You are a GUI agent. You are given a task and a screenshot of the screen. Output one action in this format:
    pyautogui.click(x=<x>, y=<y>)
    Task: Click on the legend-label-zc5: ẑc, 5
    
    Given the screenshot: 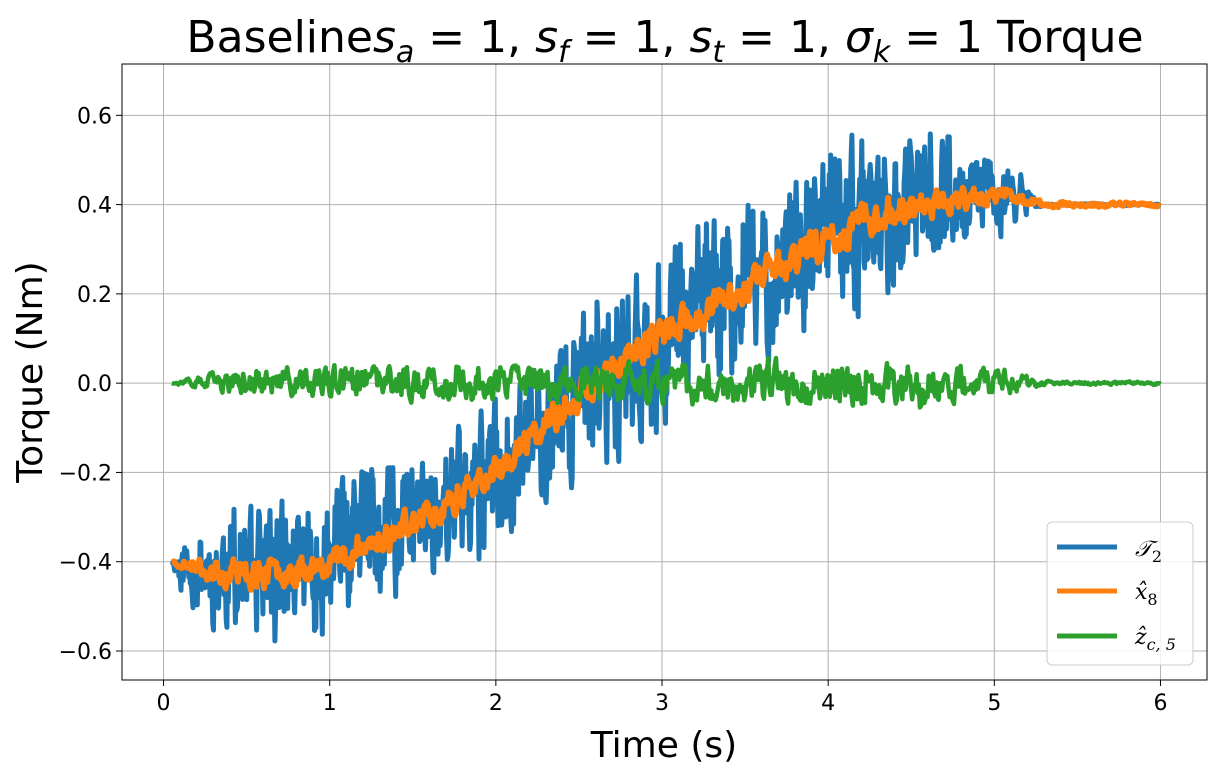 What is the action you would take?
    pyautogui.click(x=1155, y=639)
    